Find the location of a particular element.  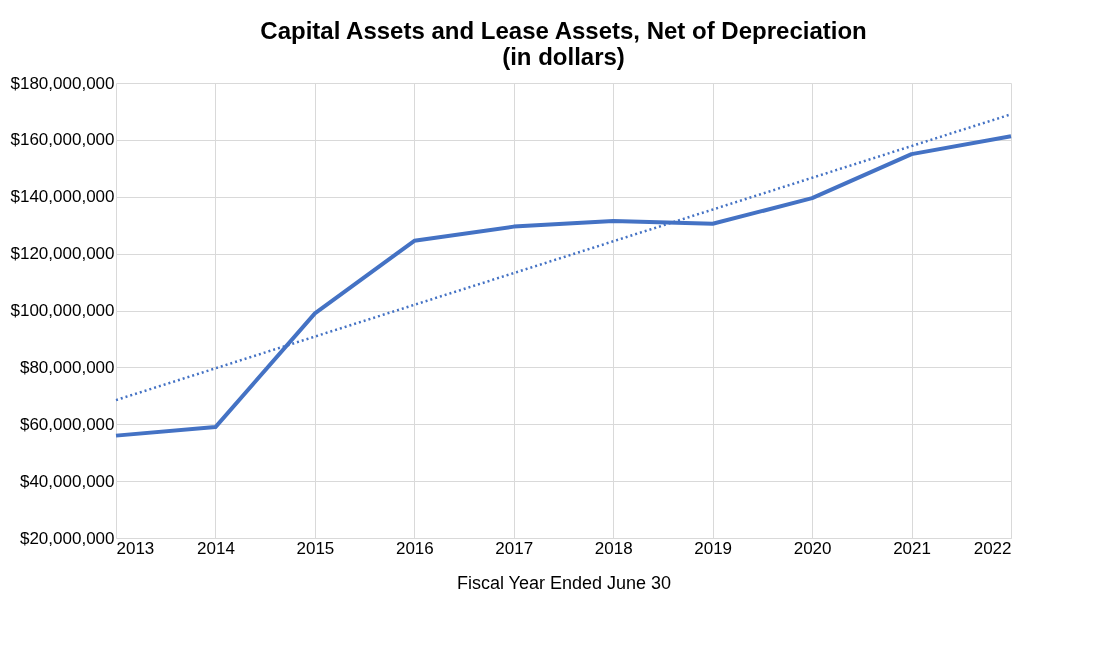

x-tick-label: 2014 is located at coordinates (216, 548).